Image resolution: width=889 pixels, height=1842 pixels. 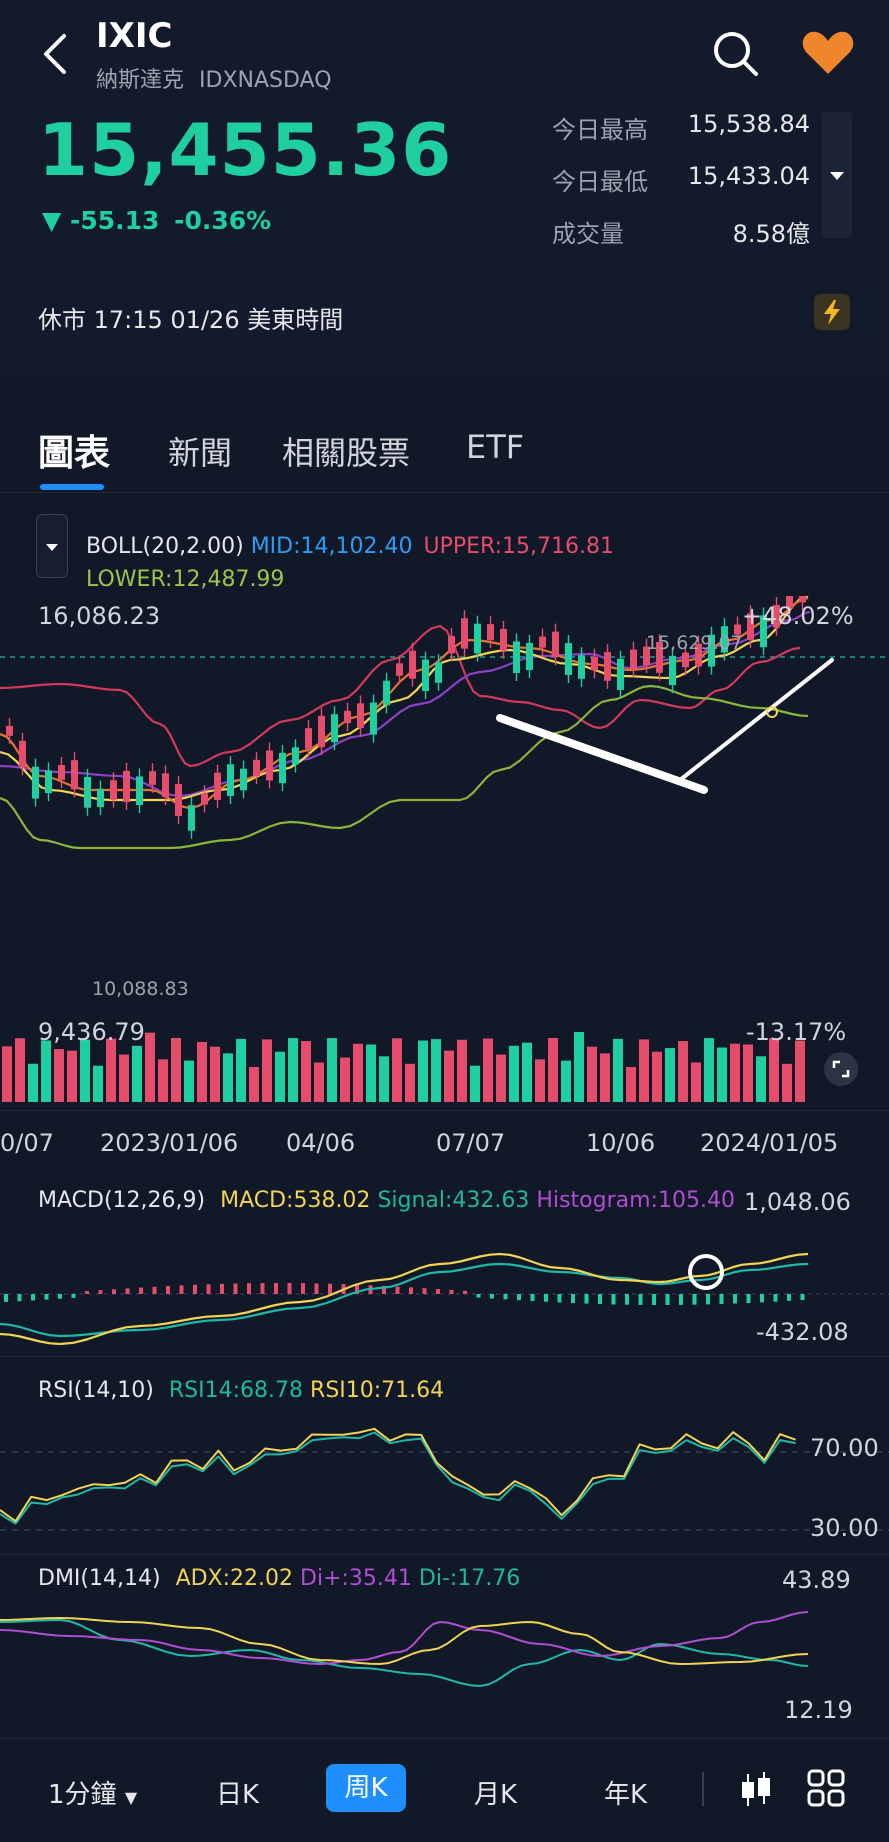 I want to click on indicator-dropdown, so click(x=52, y=546).